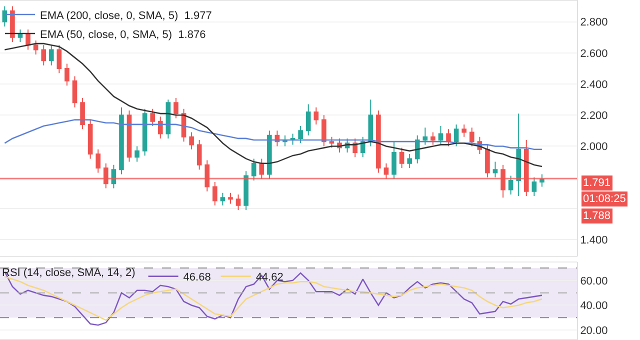  Describe the element at coordinates (594, 330) in the screenshot. I see `y-tick-label: 20.00` at that location.